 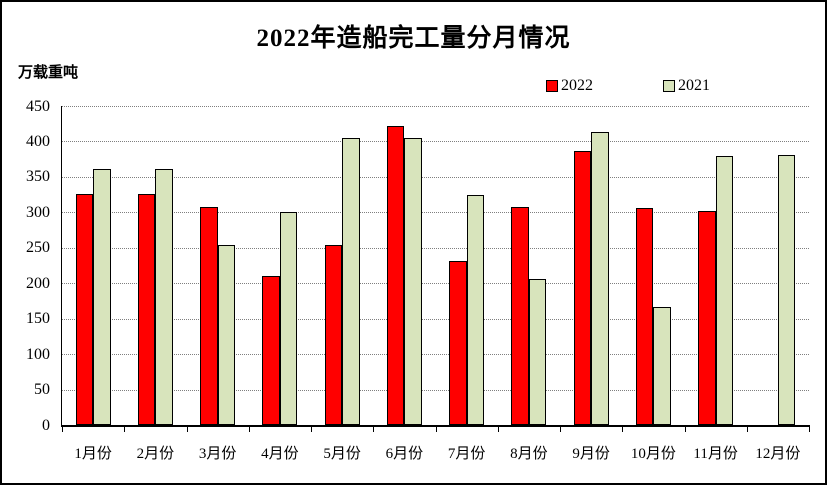 I want to click on bar-2022-11月份, so click(x=707, y=318).